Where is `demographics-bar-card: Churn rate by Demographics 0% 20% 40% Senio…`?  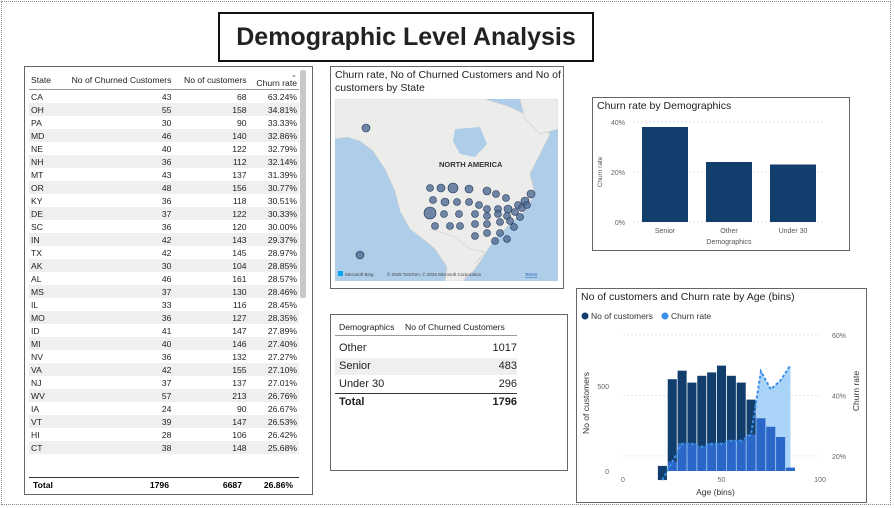 demographics-bar-card: Churn rate by Demographics 0% 20% 40% Senio… is located at coordinates (721, 174).